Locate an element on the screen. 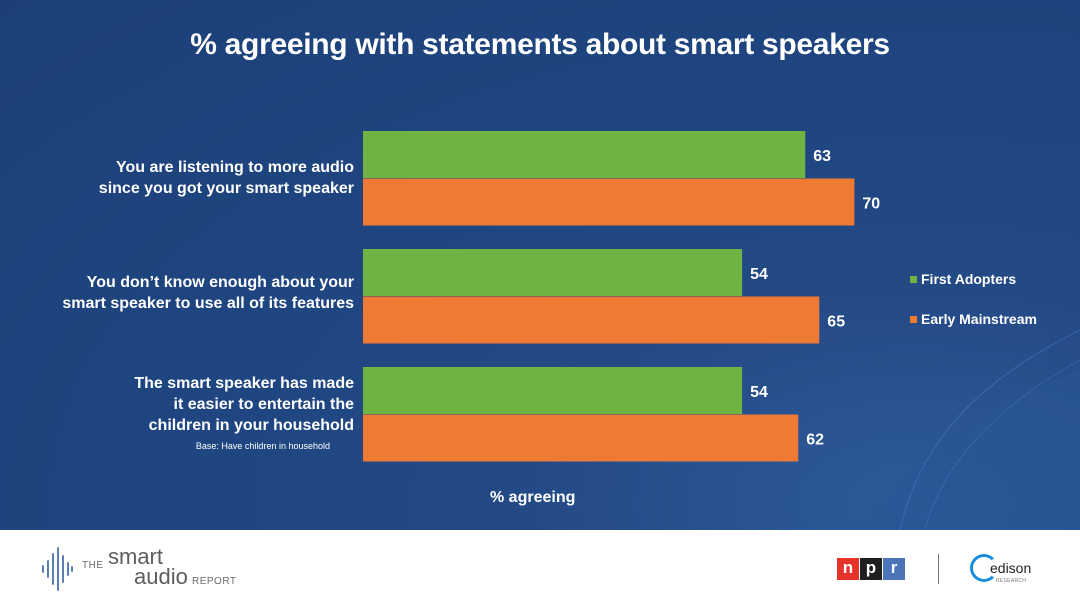  logo-the: THE is located at coordinates (93, 565).